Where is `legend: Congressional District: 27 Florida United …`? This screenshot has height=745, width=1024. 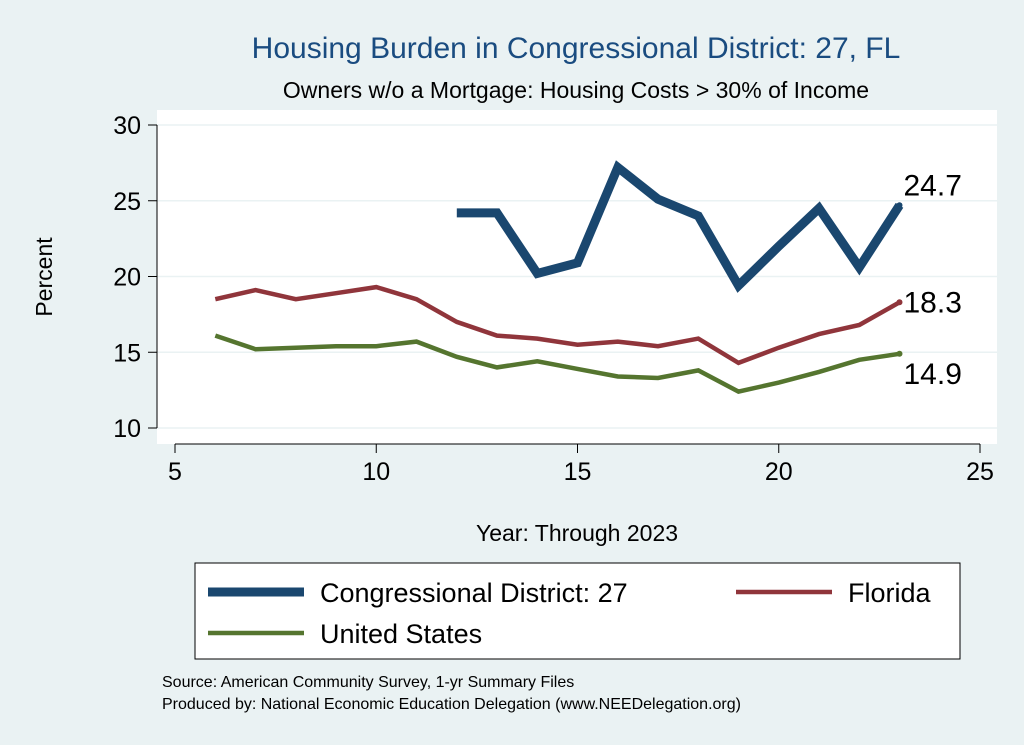
legend: Congressional District: 27 Florida United … is located at coordinates (570, 613).